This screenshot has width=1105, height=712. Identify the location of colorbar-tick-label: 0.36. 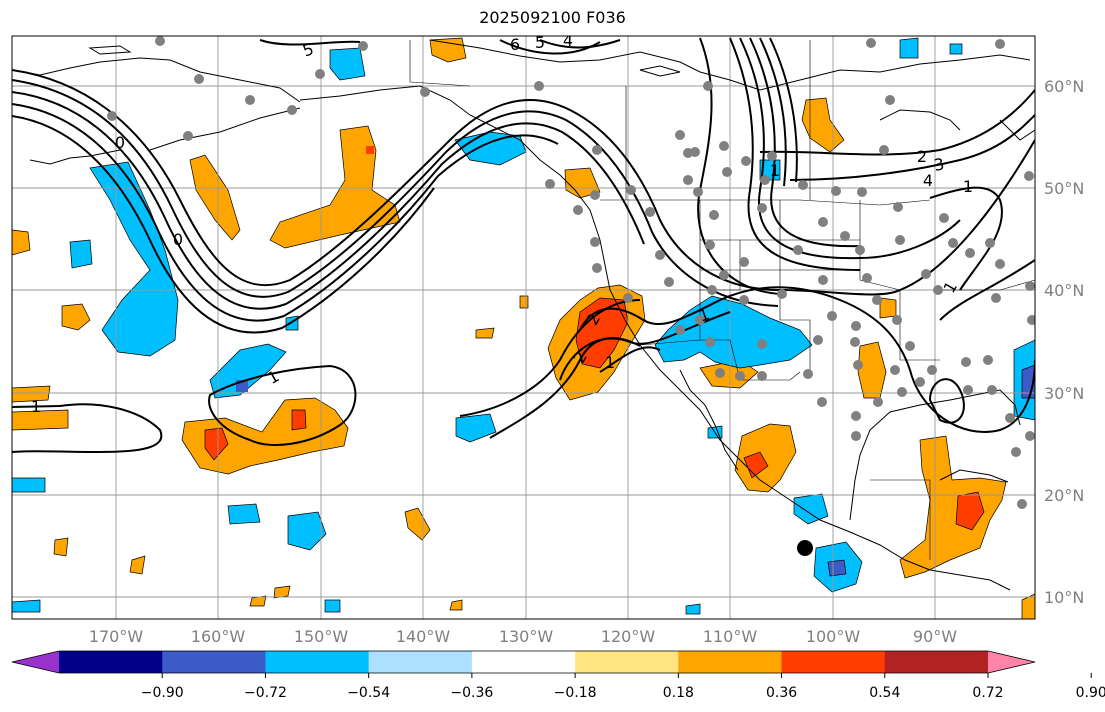
(781, 693).